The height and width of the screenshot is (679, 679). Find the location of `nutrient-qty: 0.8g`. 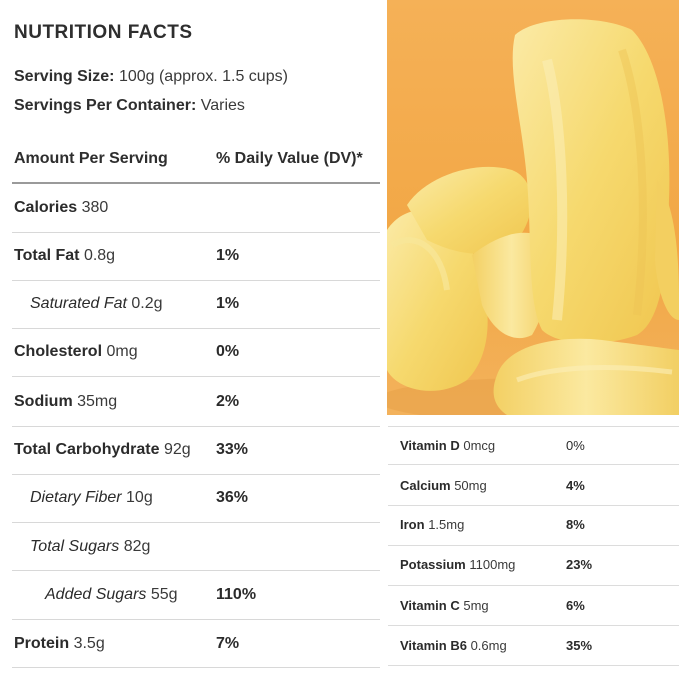

nutrient-qty: 0.8g is located at coordinates (99, 255).